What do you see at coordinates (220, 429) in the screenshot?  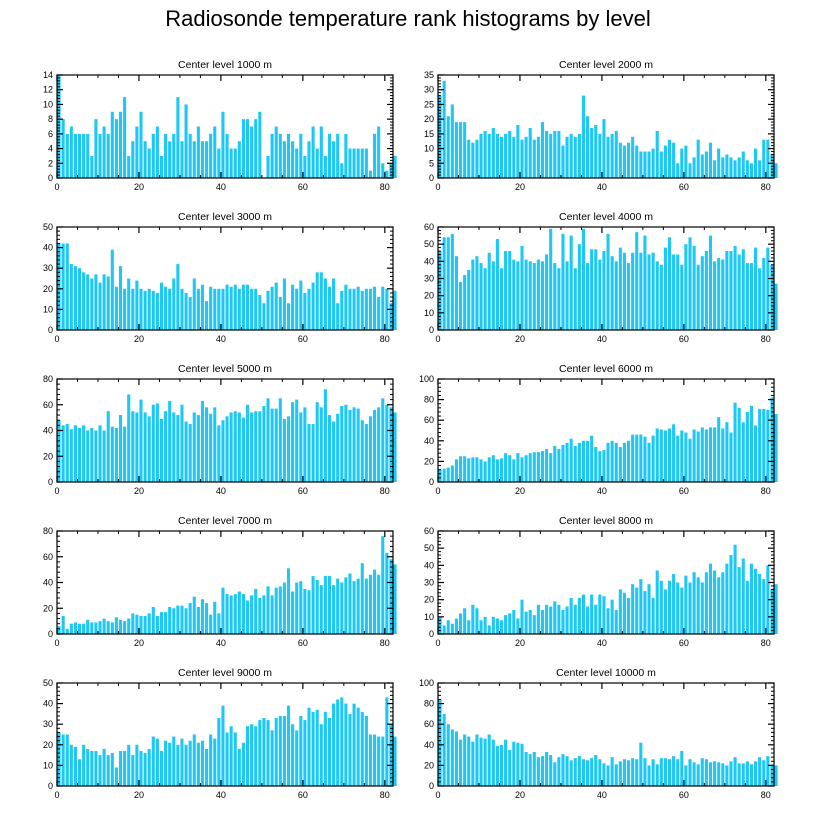 I see `histogram-panel-5: Center level 5000 m 0 20 40 60 80 0 20 40 60 80` at bounding box center [220, 429].